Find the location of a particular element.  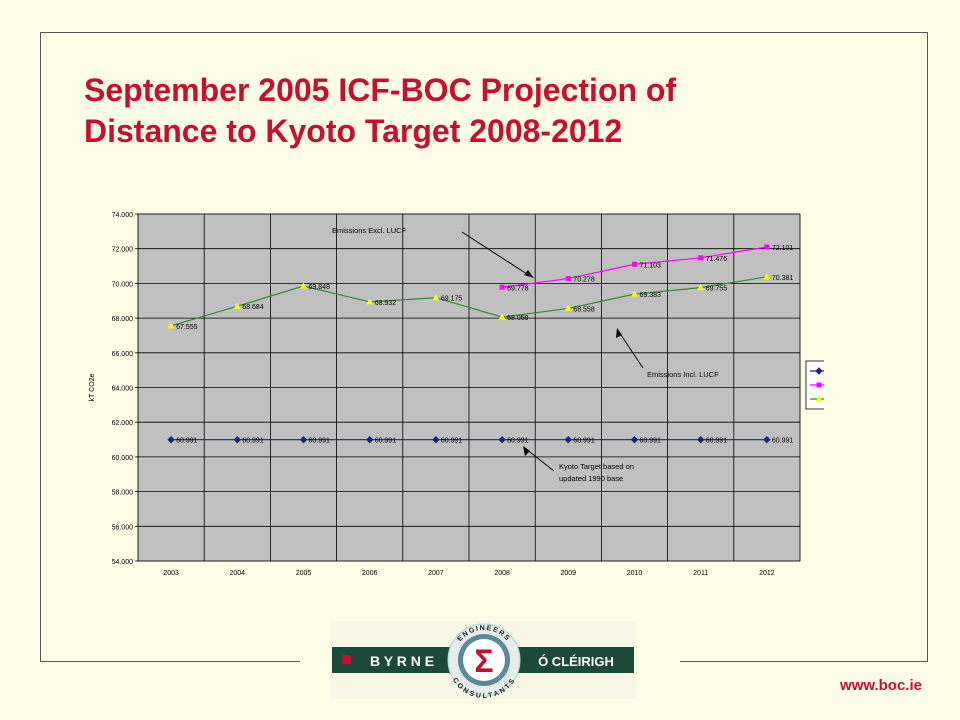

logo-center is located at coordinates (484, 660).